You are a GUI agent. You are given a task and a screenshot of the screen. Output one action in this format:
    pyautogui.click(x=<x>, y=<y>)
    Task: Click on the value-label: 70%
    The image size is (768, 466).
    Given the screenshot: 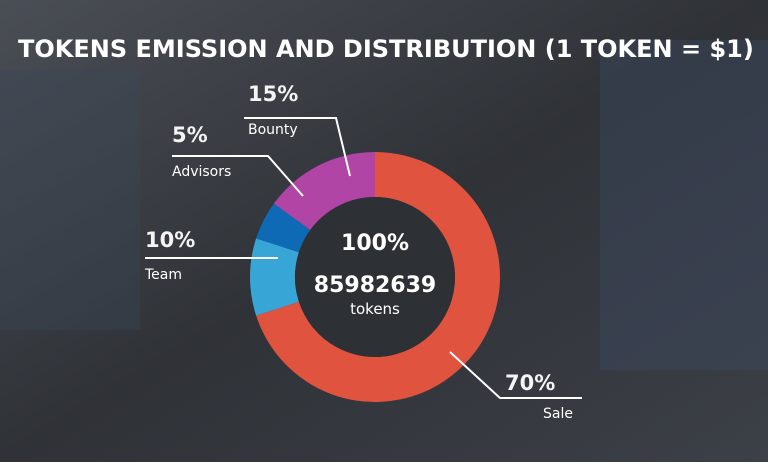 What is the action you would take?
    pyautogui.click(x=530, y=383)
    